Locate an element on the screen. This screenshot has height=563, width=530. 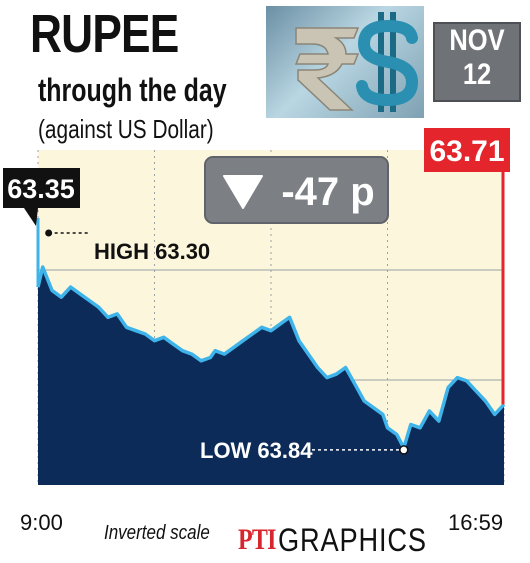
scale-note: Inverted scale is located at coordinates (157, 533).